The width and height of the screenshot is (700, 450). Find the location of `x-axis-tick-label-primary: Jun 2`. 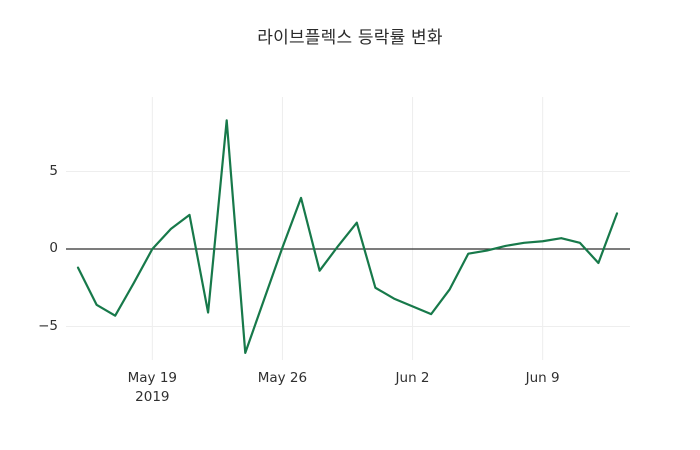

x-axis-tick-label-primary: Jun 2 is located at coordinates (412, 378).